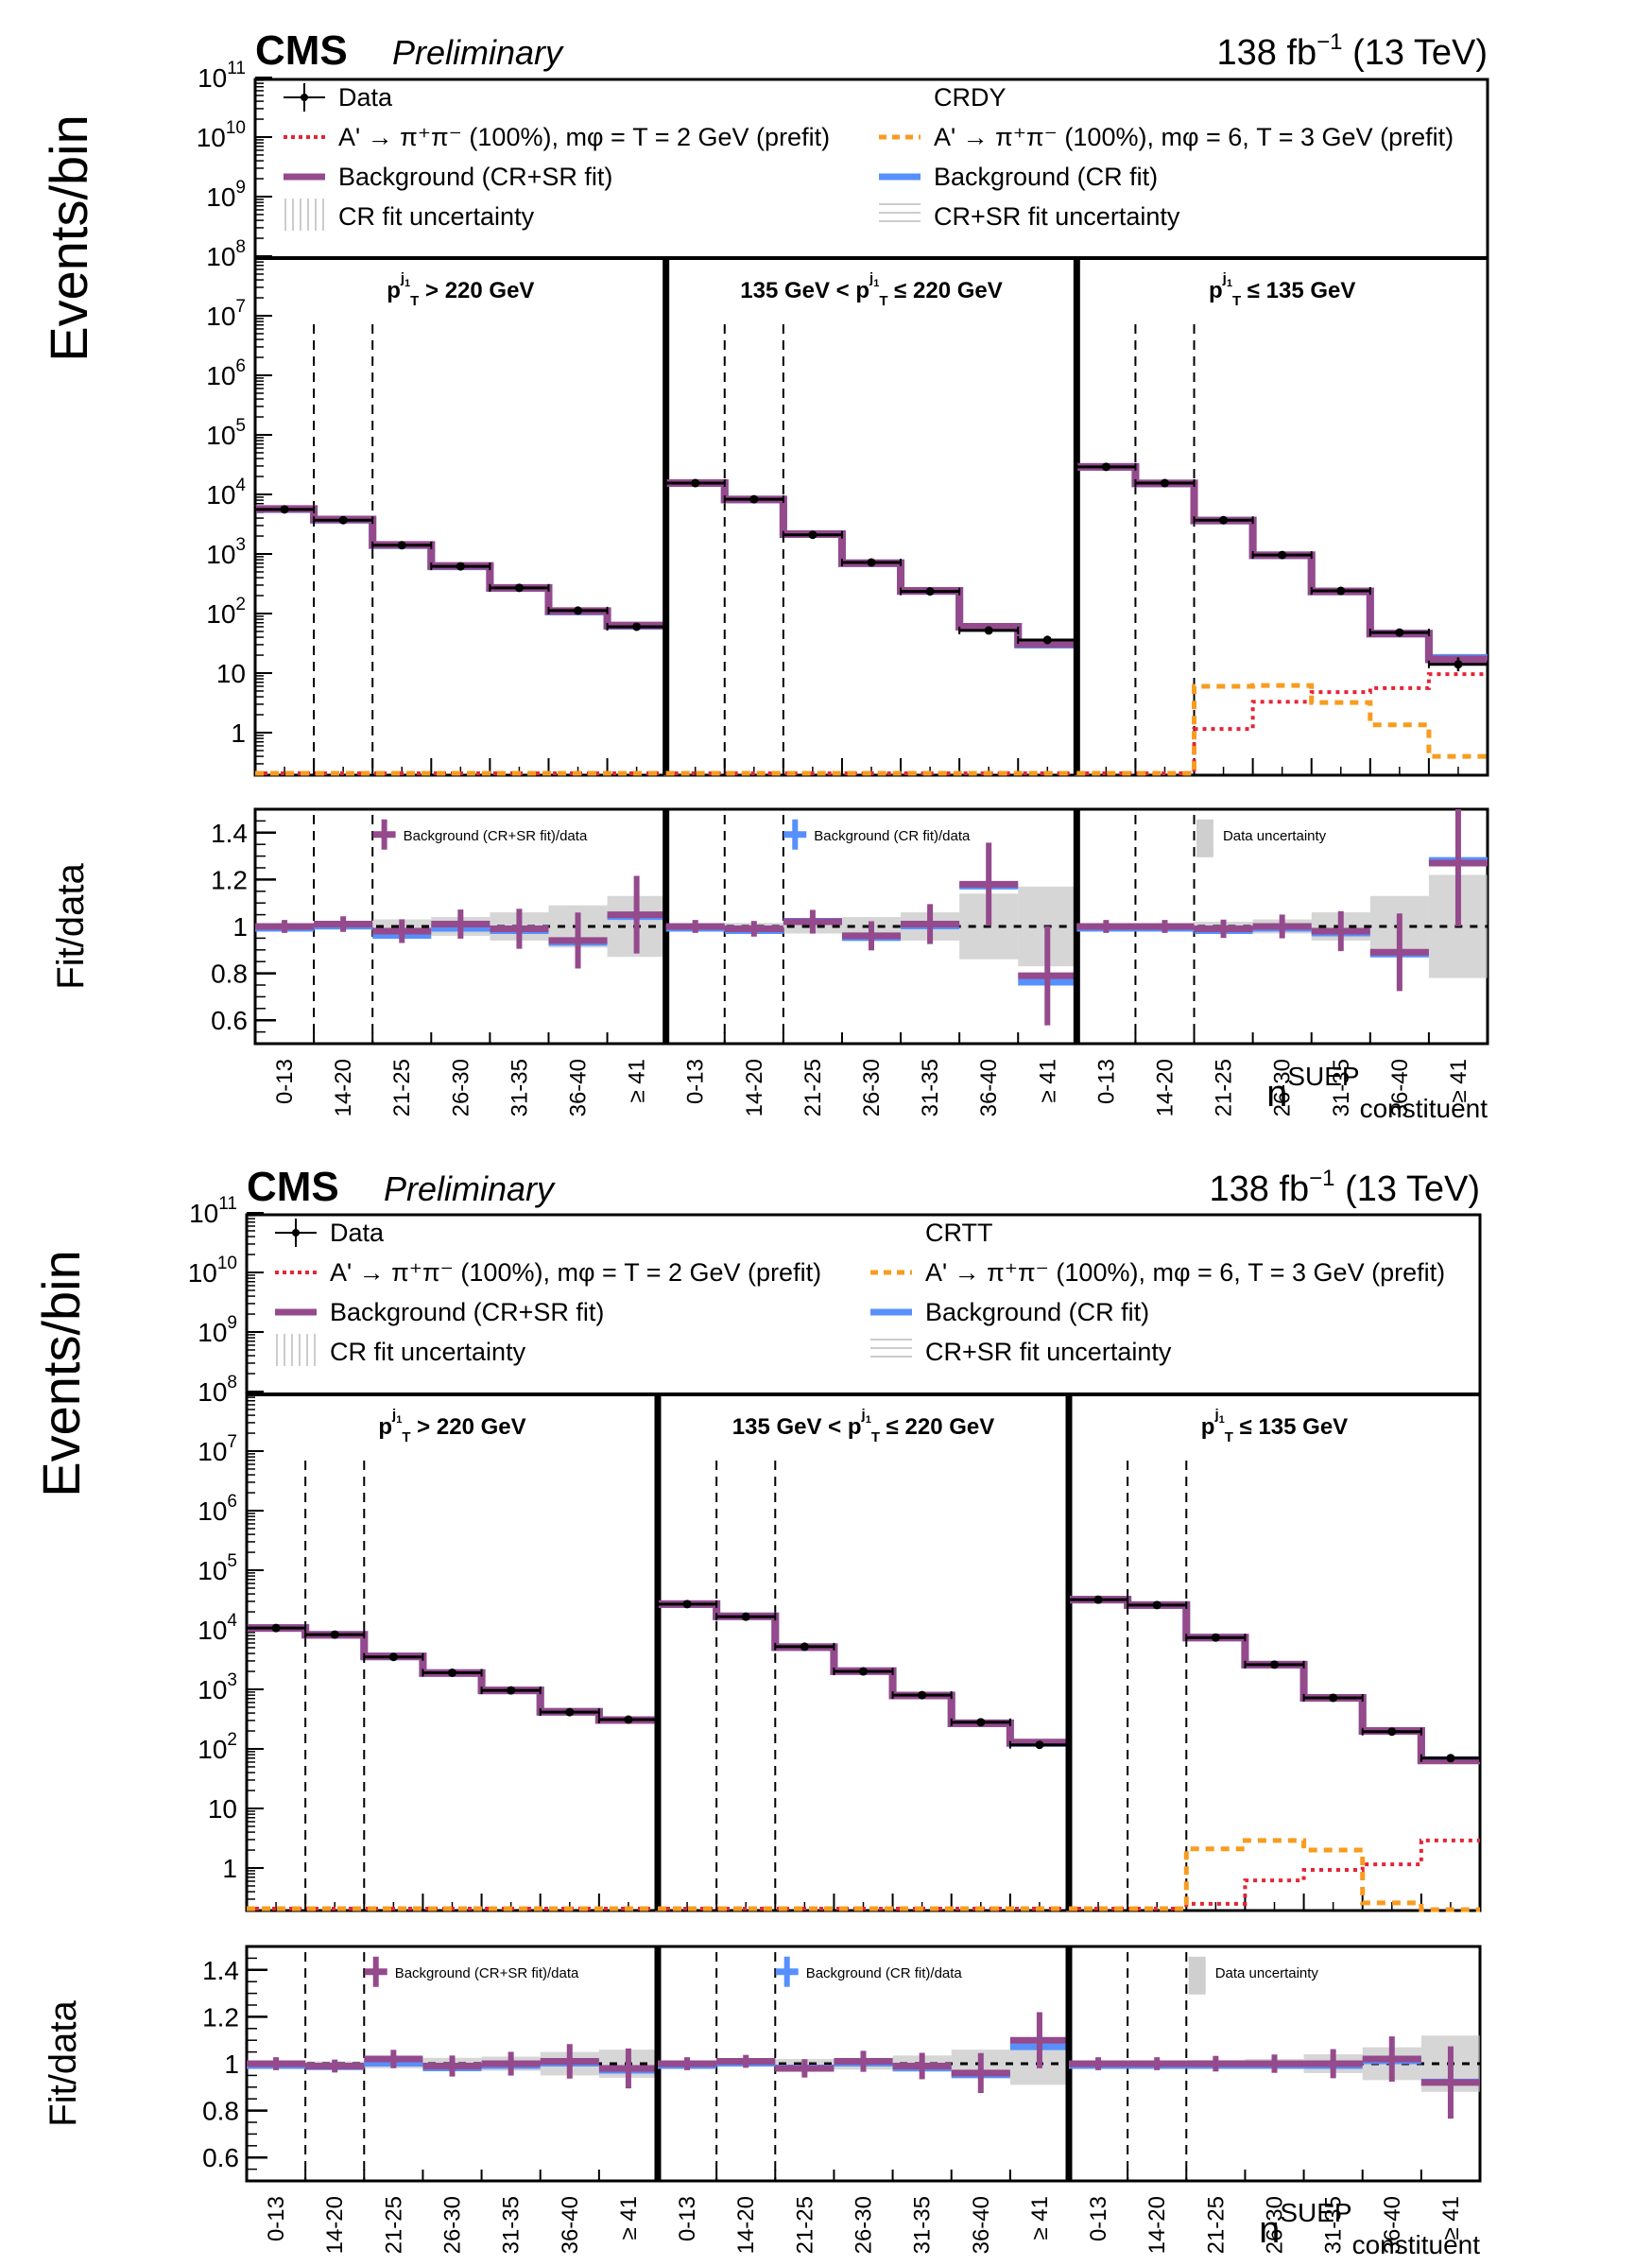 The image size is (1652, 2266). I want to click on signal-m6-histogram, so click(1282, 729).